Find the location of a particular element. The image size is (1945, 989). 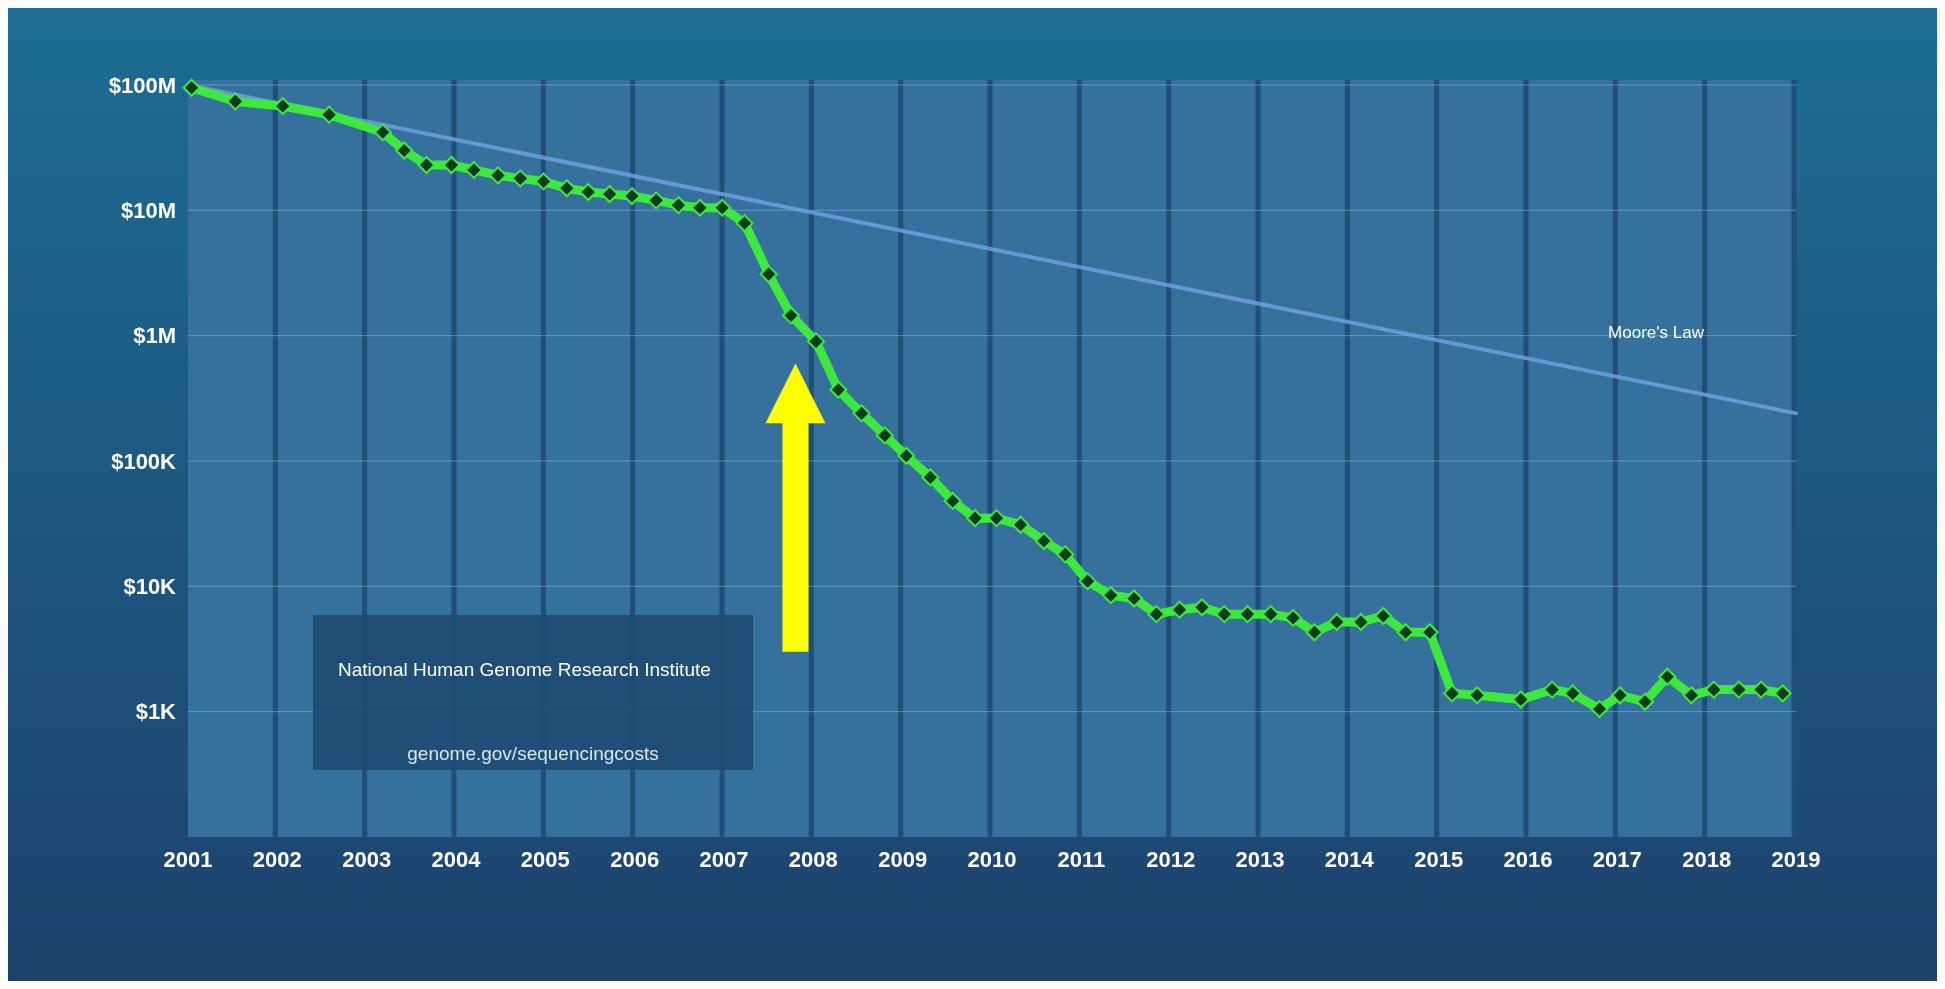

x-tick-label: 2008 is located at coordinates (813, 859).